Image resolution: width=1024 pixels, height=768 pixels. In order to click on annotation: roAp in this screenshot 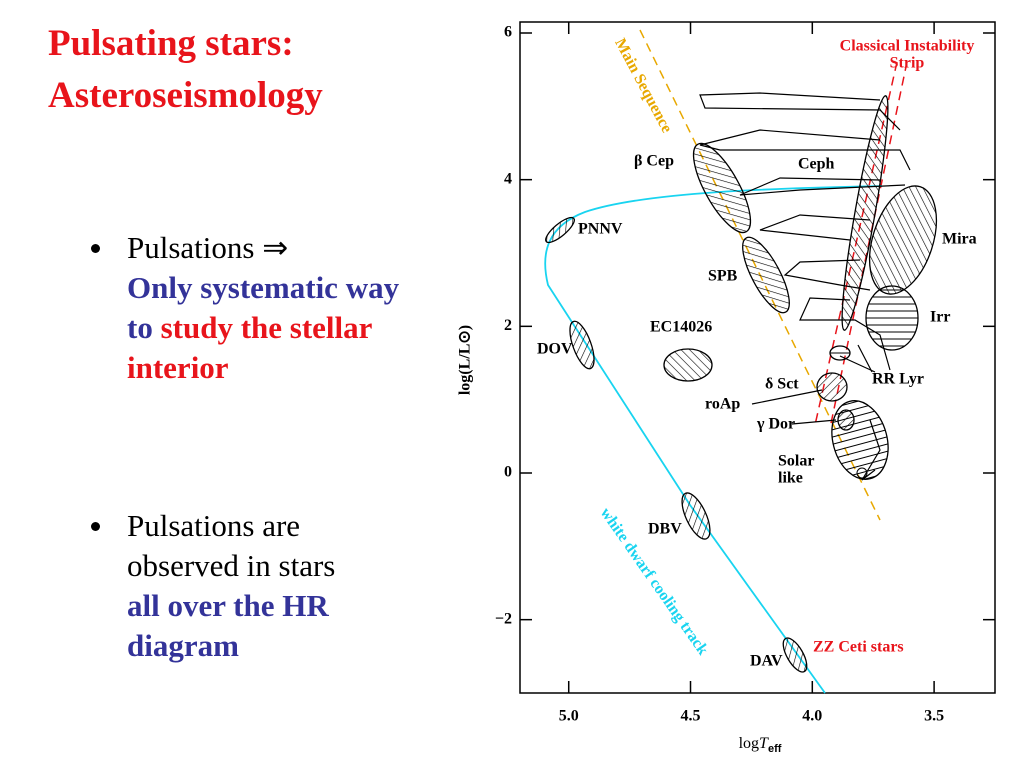, I will do `click(722, 404)`.